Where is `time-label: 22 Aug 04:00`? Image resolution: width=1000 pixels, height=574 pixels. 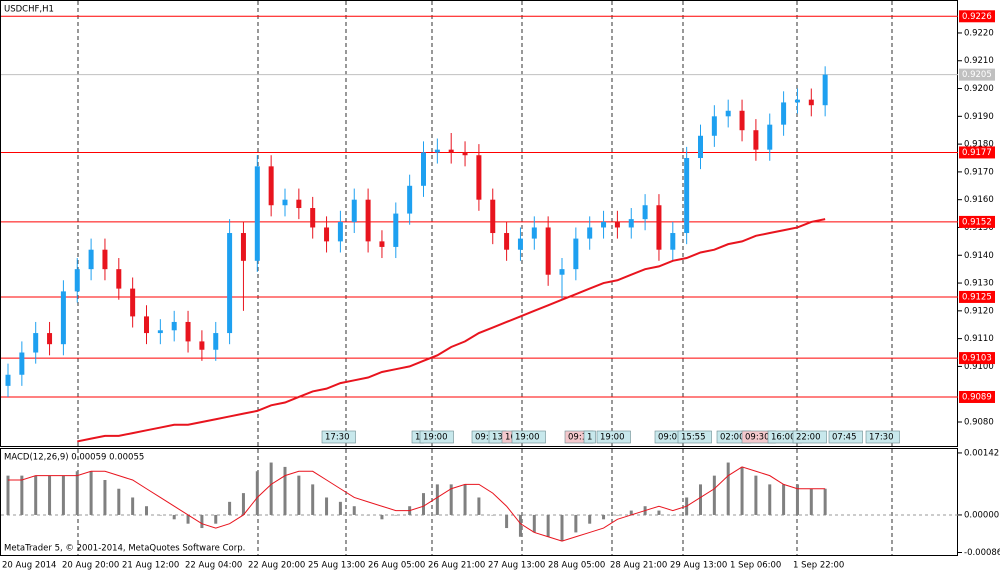 time-label: 22 Aug 04:00 is located at coordinates (213, 566).